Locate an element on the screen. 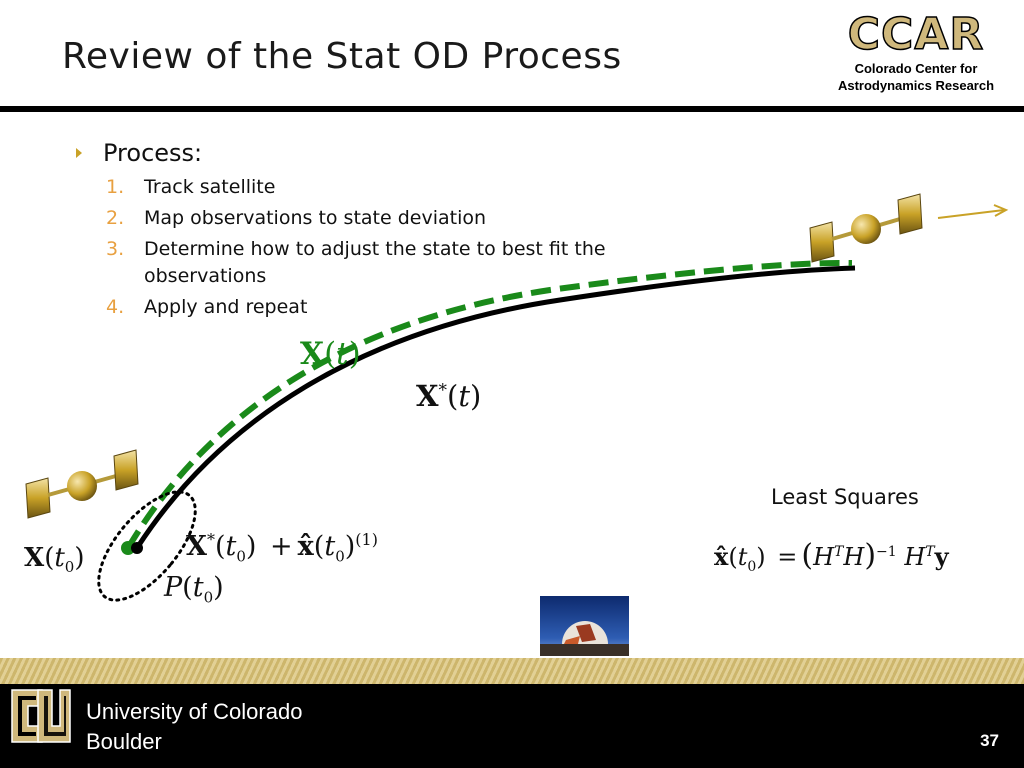  logo-subtitle-line2: Astrodynamics Research is located at coordinates (916, 85).